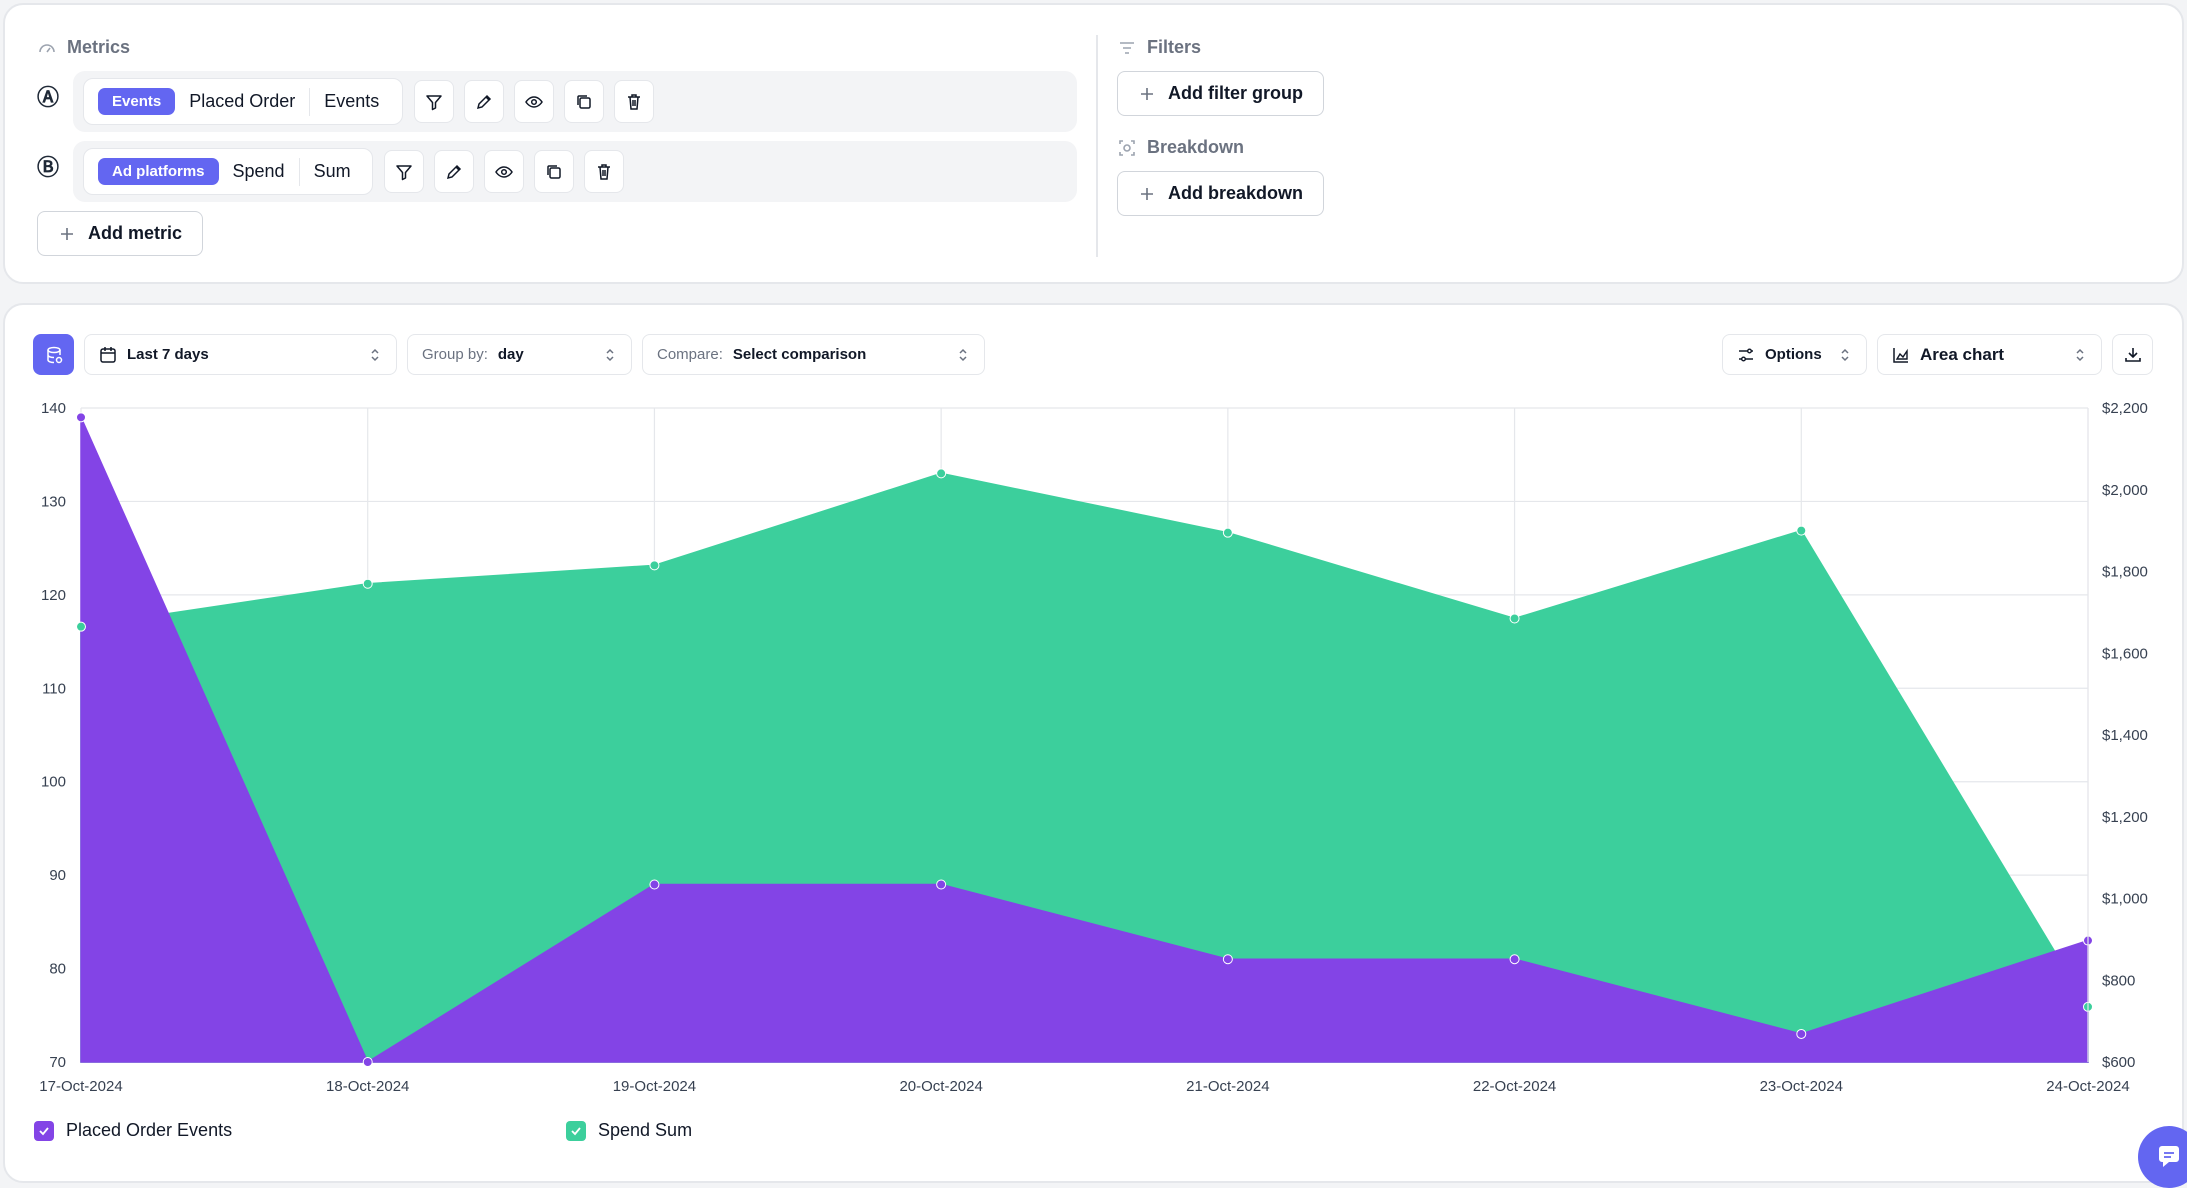 The width and height of the screenshot is (2187, 1188). Describe the element at coordinates (1794, 354) in the screenshot. I see `options-button: Options` at that location.